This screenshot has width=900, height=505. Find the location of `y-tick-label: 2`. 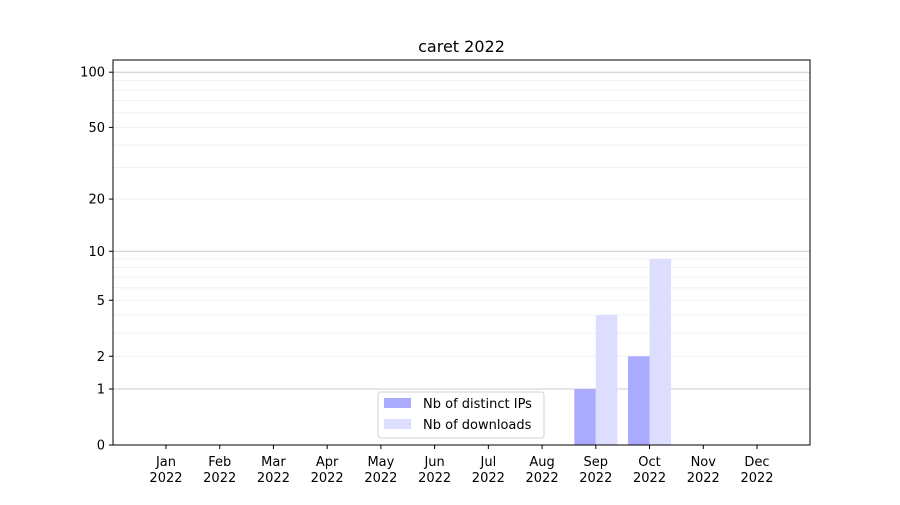

y-tick-label: 2 is located at coordinates (101, 357).